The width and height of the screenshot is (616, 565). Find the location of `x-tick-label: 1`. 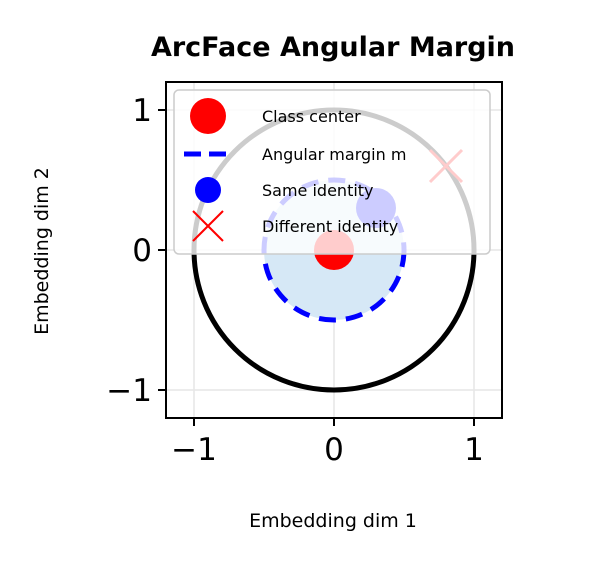

x-tick-label: 1 is located at coordinates (474, 450).